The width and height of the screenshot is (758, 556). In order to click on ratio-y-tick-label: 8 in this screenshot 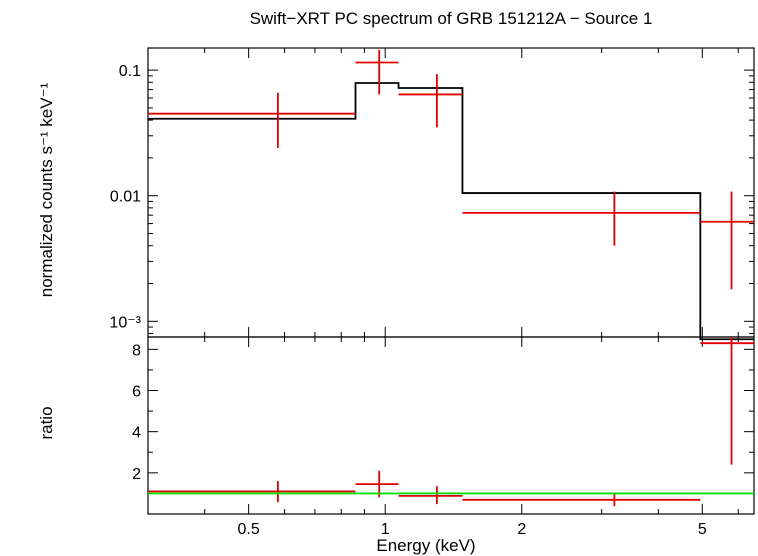, I will do `click(136, 350)`.